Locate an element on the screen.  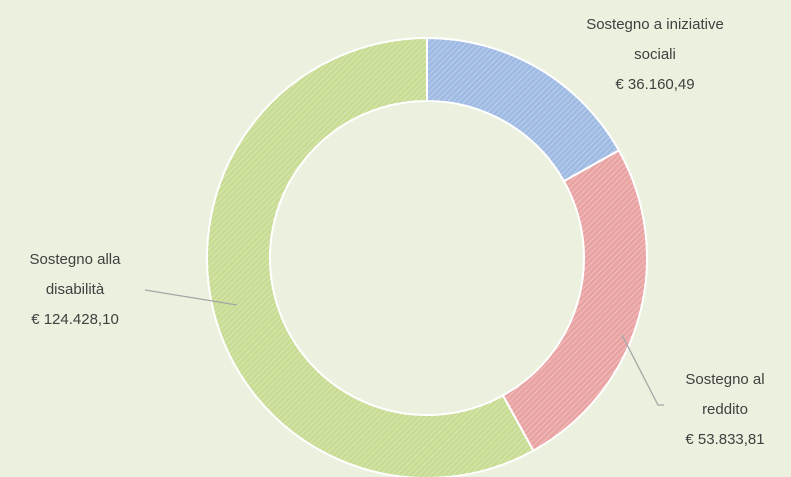
slice-name: Sostegno al reddito is located at coordinates (725, 394).